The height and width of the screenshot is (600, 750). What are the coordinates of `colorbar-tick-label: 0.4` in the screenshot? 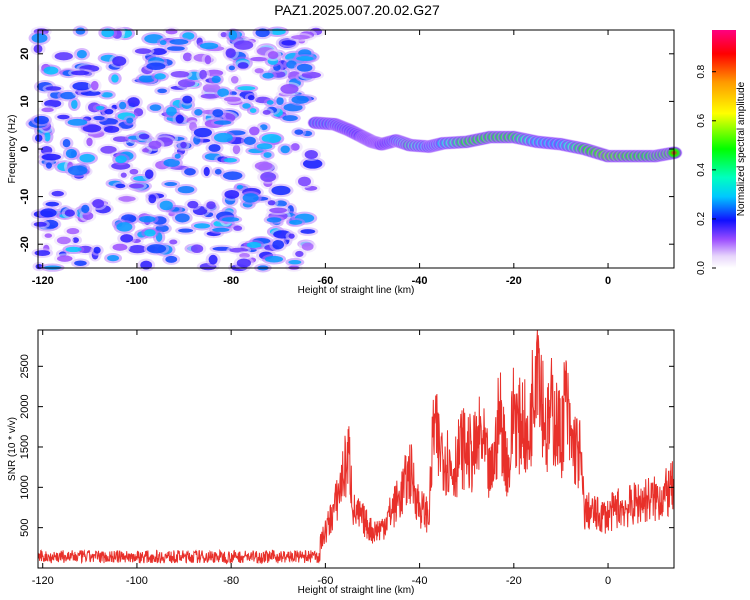 It's located at (701, 169).